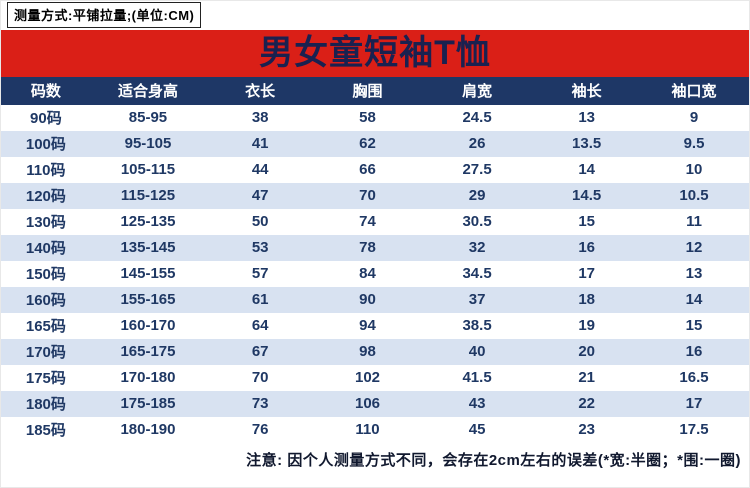 The height and width of the screenshot is (488, 750). I want to click on measurement-cell: 9, so click(694, 118).